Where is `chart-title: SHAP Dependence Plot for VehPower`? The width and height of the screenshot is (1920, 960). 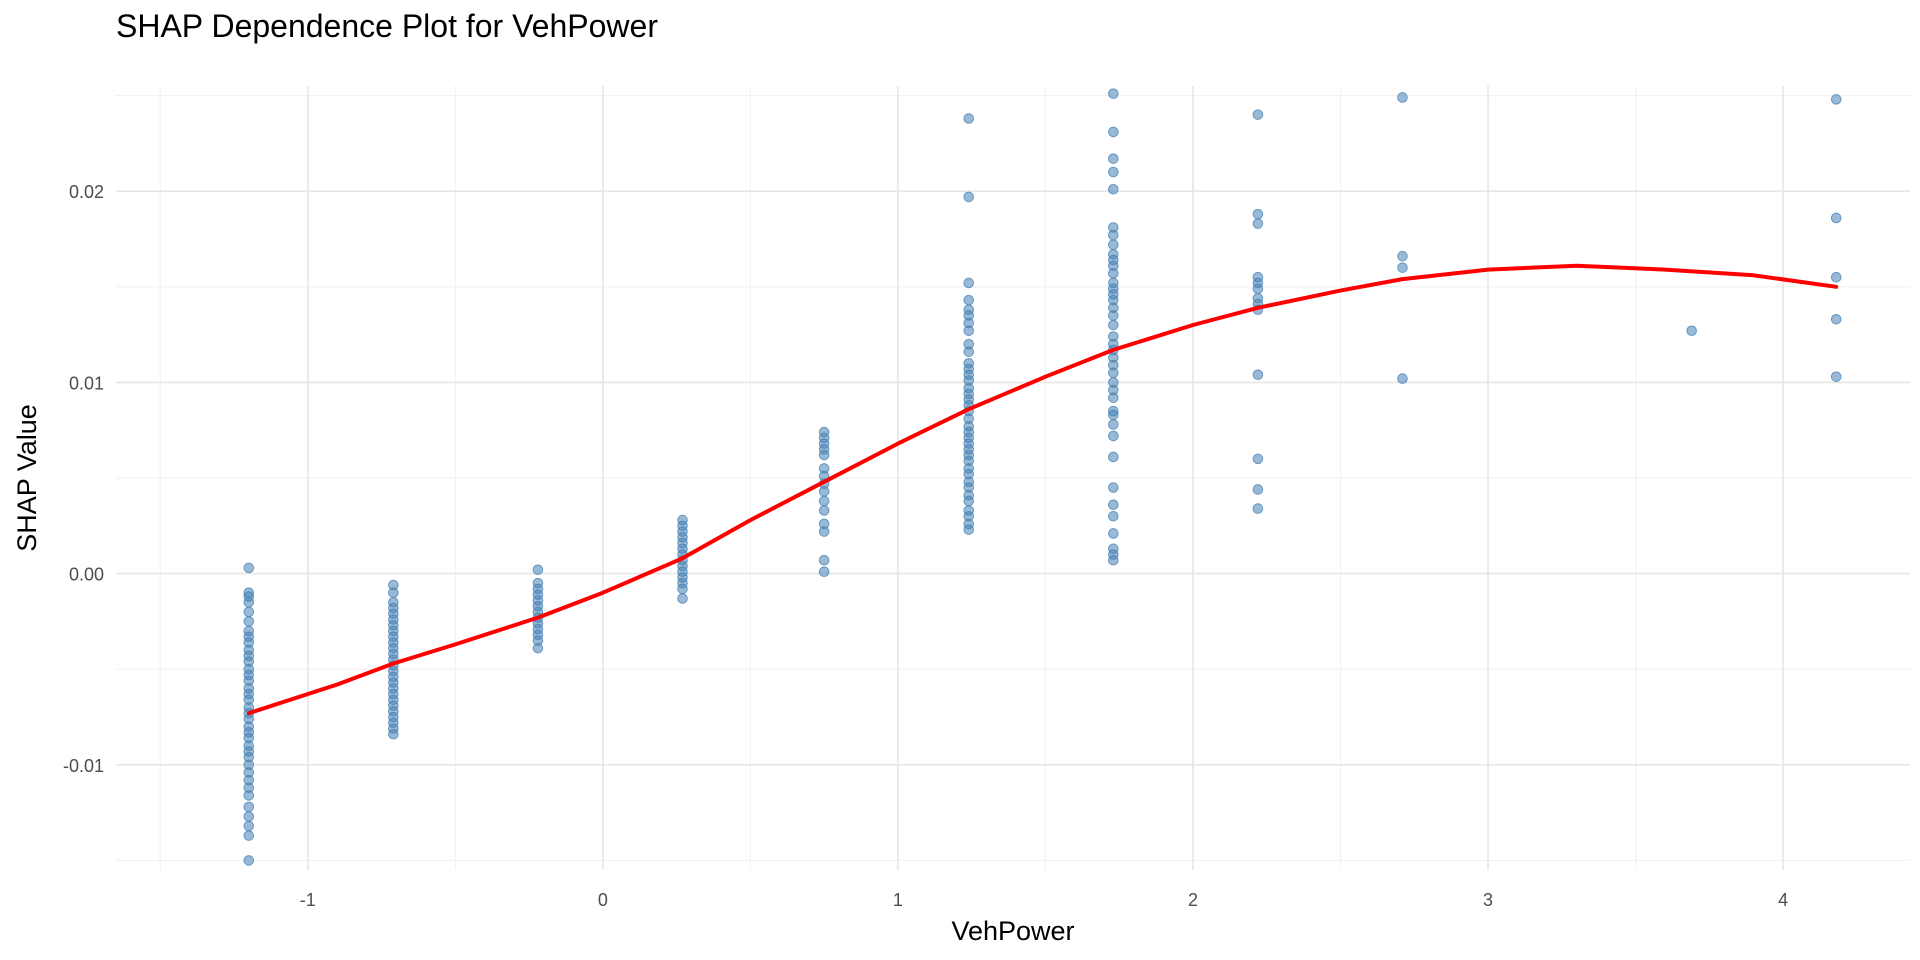
chart-title: SHAP Dependence Plot for VehPower is located at coordinates (387, 26).